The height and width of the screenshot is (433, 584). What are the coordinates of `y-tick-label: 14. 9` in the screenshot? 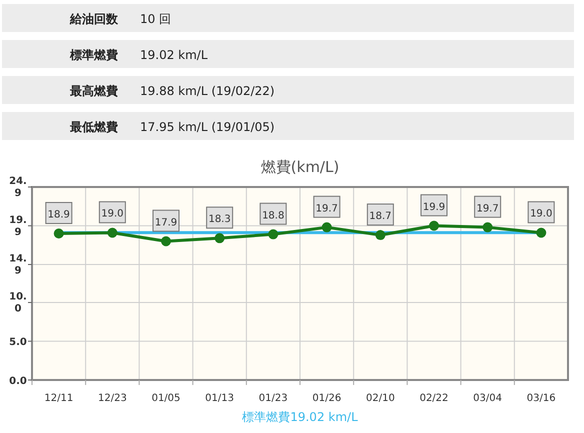 It's located at (18, 265).